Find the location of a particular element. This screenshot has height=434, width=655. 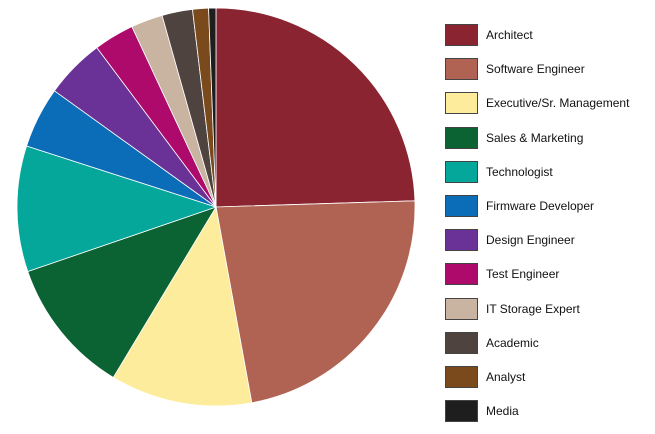

legend-label-5: Firmware Developer is located at coordinates (540, 205).